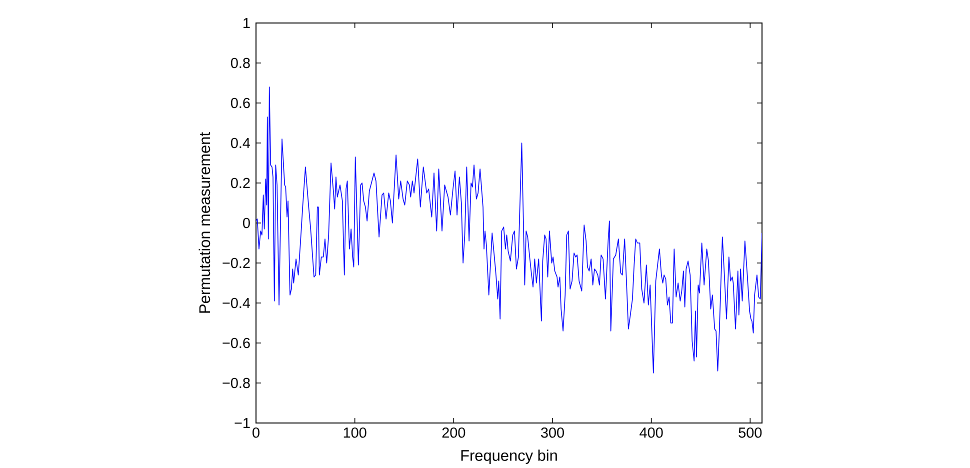 The image size is (970, 468). What do you see at coordinates (247, 23) in the screenshot?
I see `y-tick-label: 1` at bounding box center [247, 23].